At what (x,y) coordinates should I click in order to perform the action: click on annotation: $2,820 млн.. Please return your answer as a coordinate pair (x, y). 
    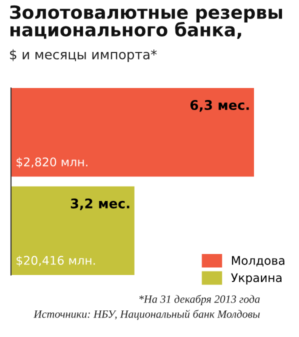
    Looking at the image, I should click on (52, 162).